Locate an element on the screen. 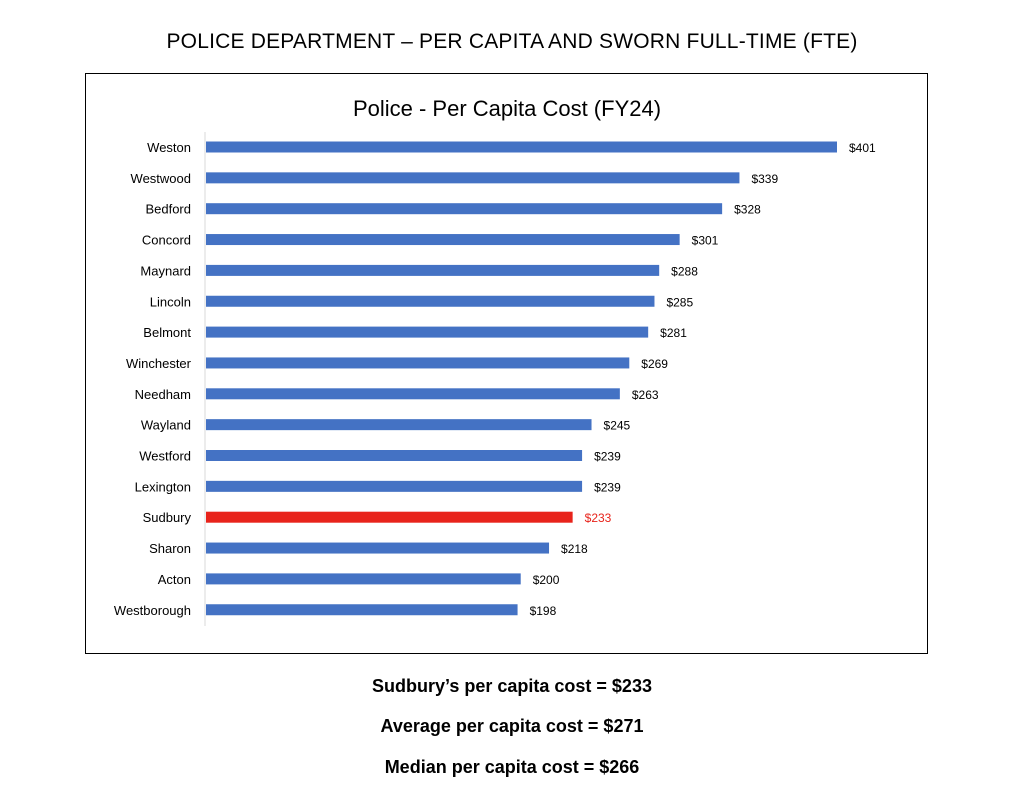  value-label-sharon: $218 is located at coordinates (574, 549).